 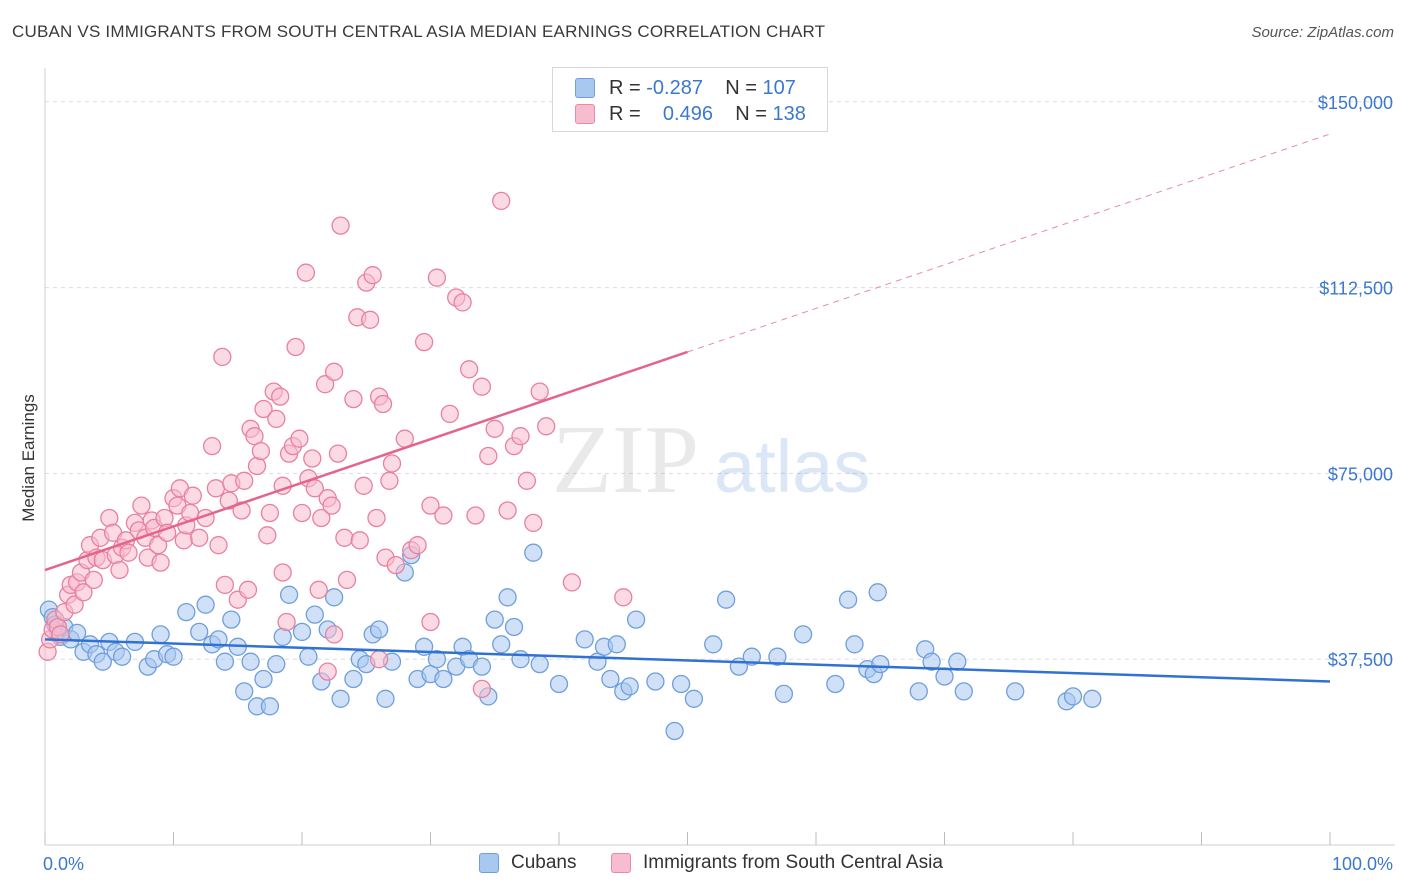 I want to click on series-legend-cubans: Cubans, so click(x=528, y=863).